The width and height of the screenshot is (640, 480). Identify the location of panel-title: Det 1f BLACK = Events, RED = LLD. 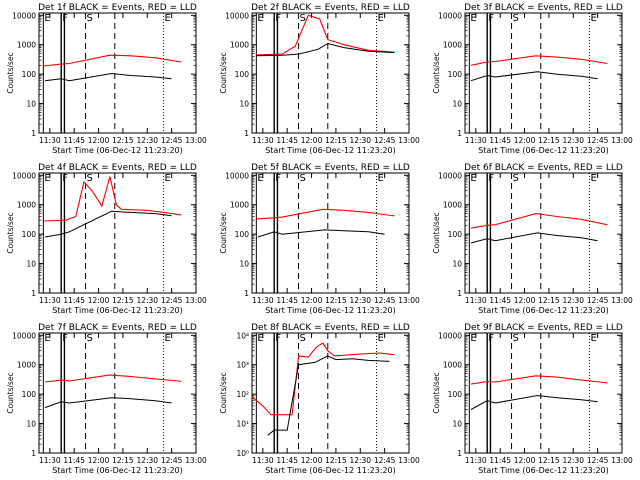
(117, 8).